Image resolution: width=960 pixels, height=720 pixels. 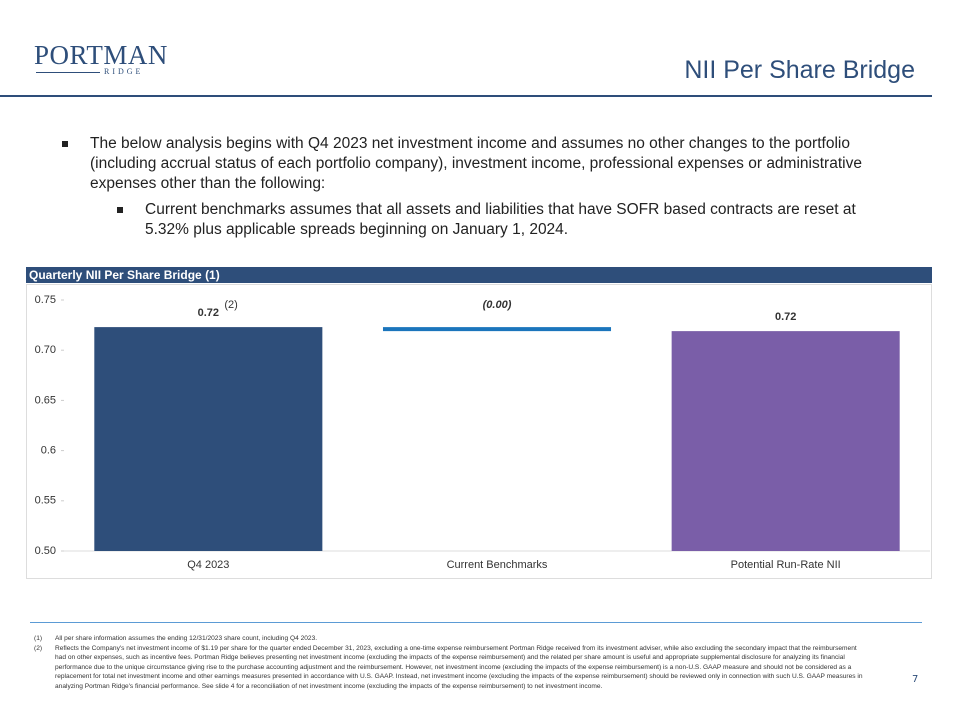 I want to click on y-tick-label: 0.65, so click(x=45, y=400).